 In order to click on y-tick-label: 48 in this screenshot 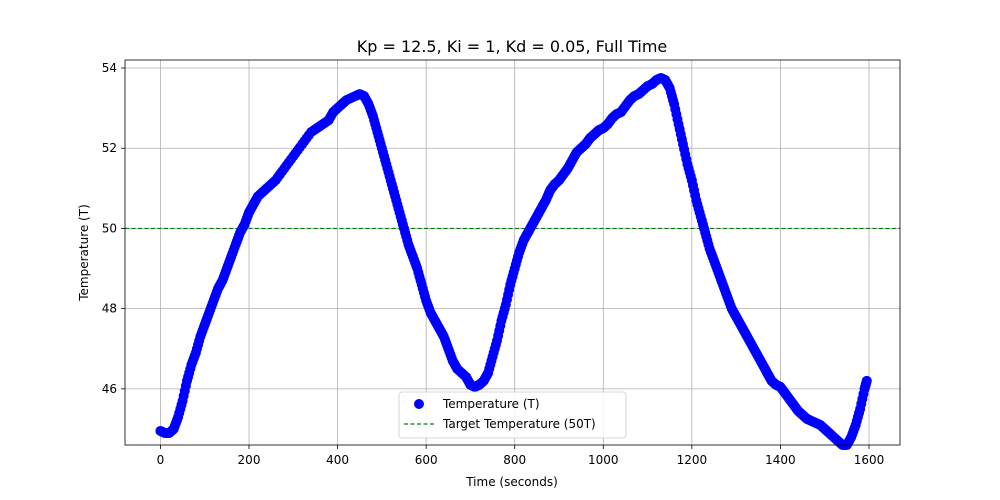, I will do `click(109, 309)`.